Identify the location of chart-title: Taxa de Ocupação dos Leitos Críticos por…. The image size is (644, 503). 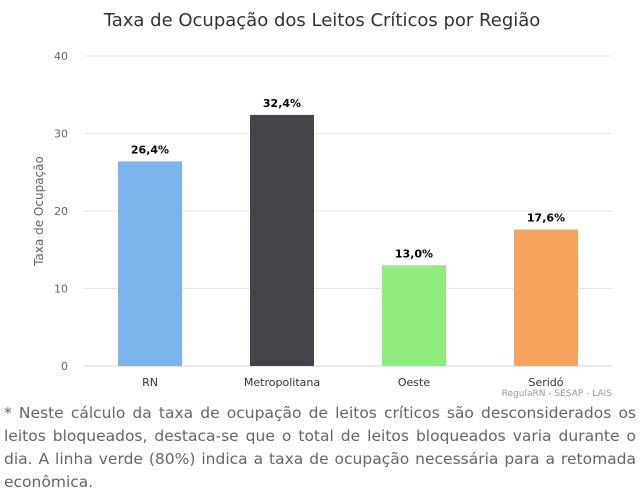
(322, 20).